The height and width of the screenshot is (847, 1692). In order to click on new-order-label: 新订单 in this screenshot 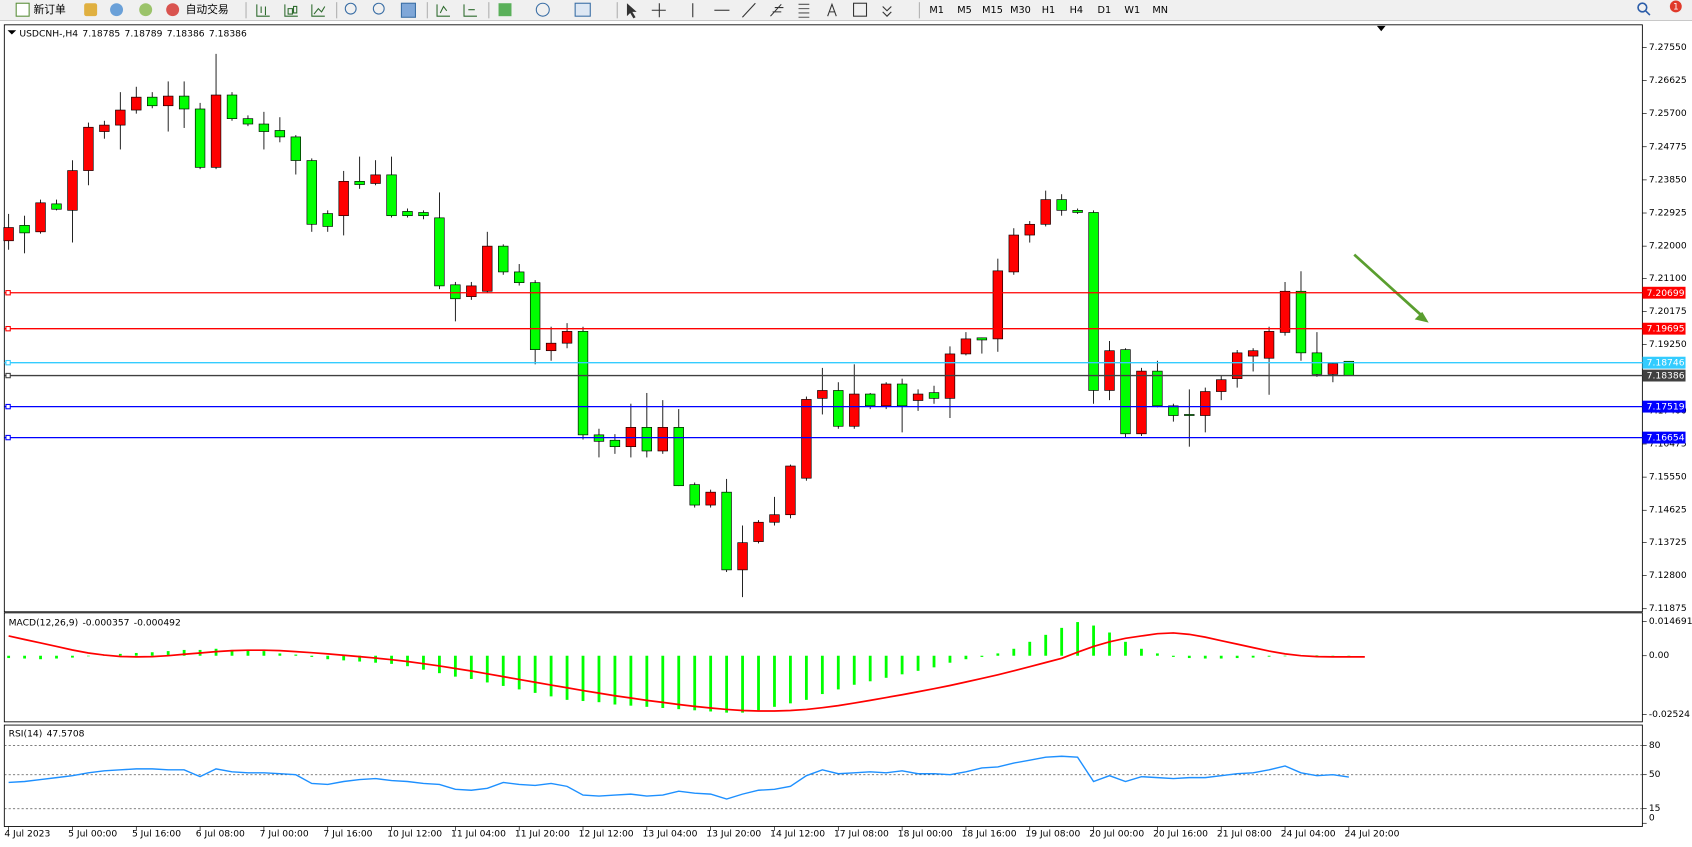, I will do `click(49, 9)`.